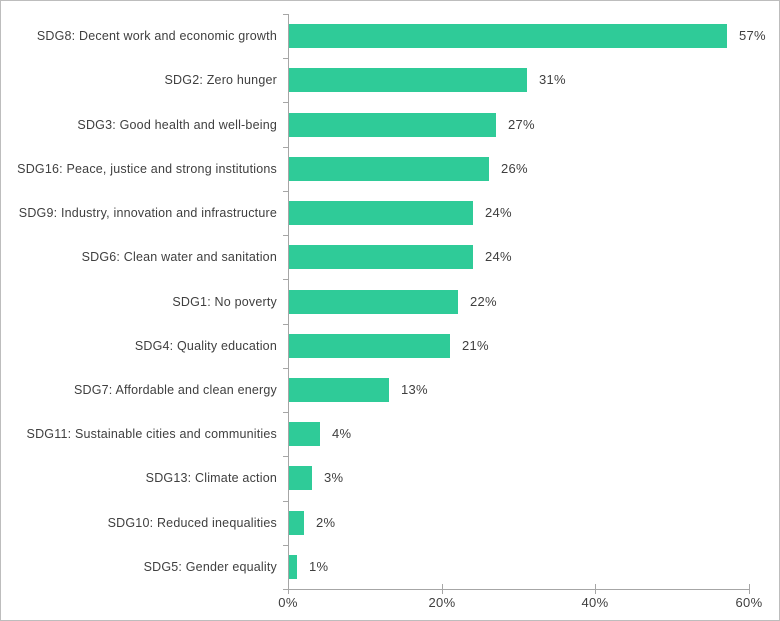  Describe the element at coordinates (749, 602) in the screenshot. I see `x-axis-tick-label: 60%` at that location.